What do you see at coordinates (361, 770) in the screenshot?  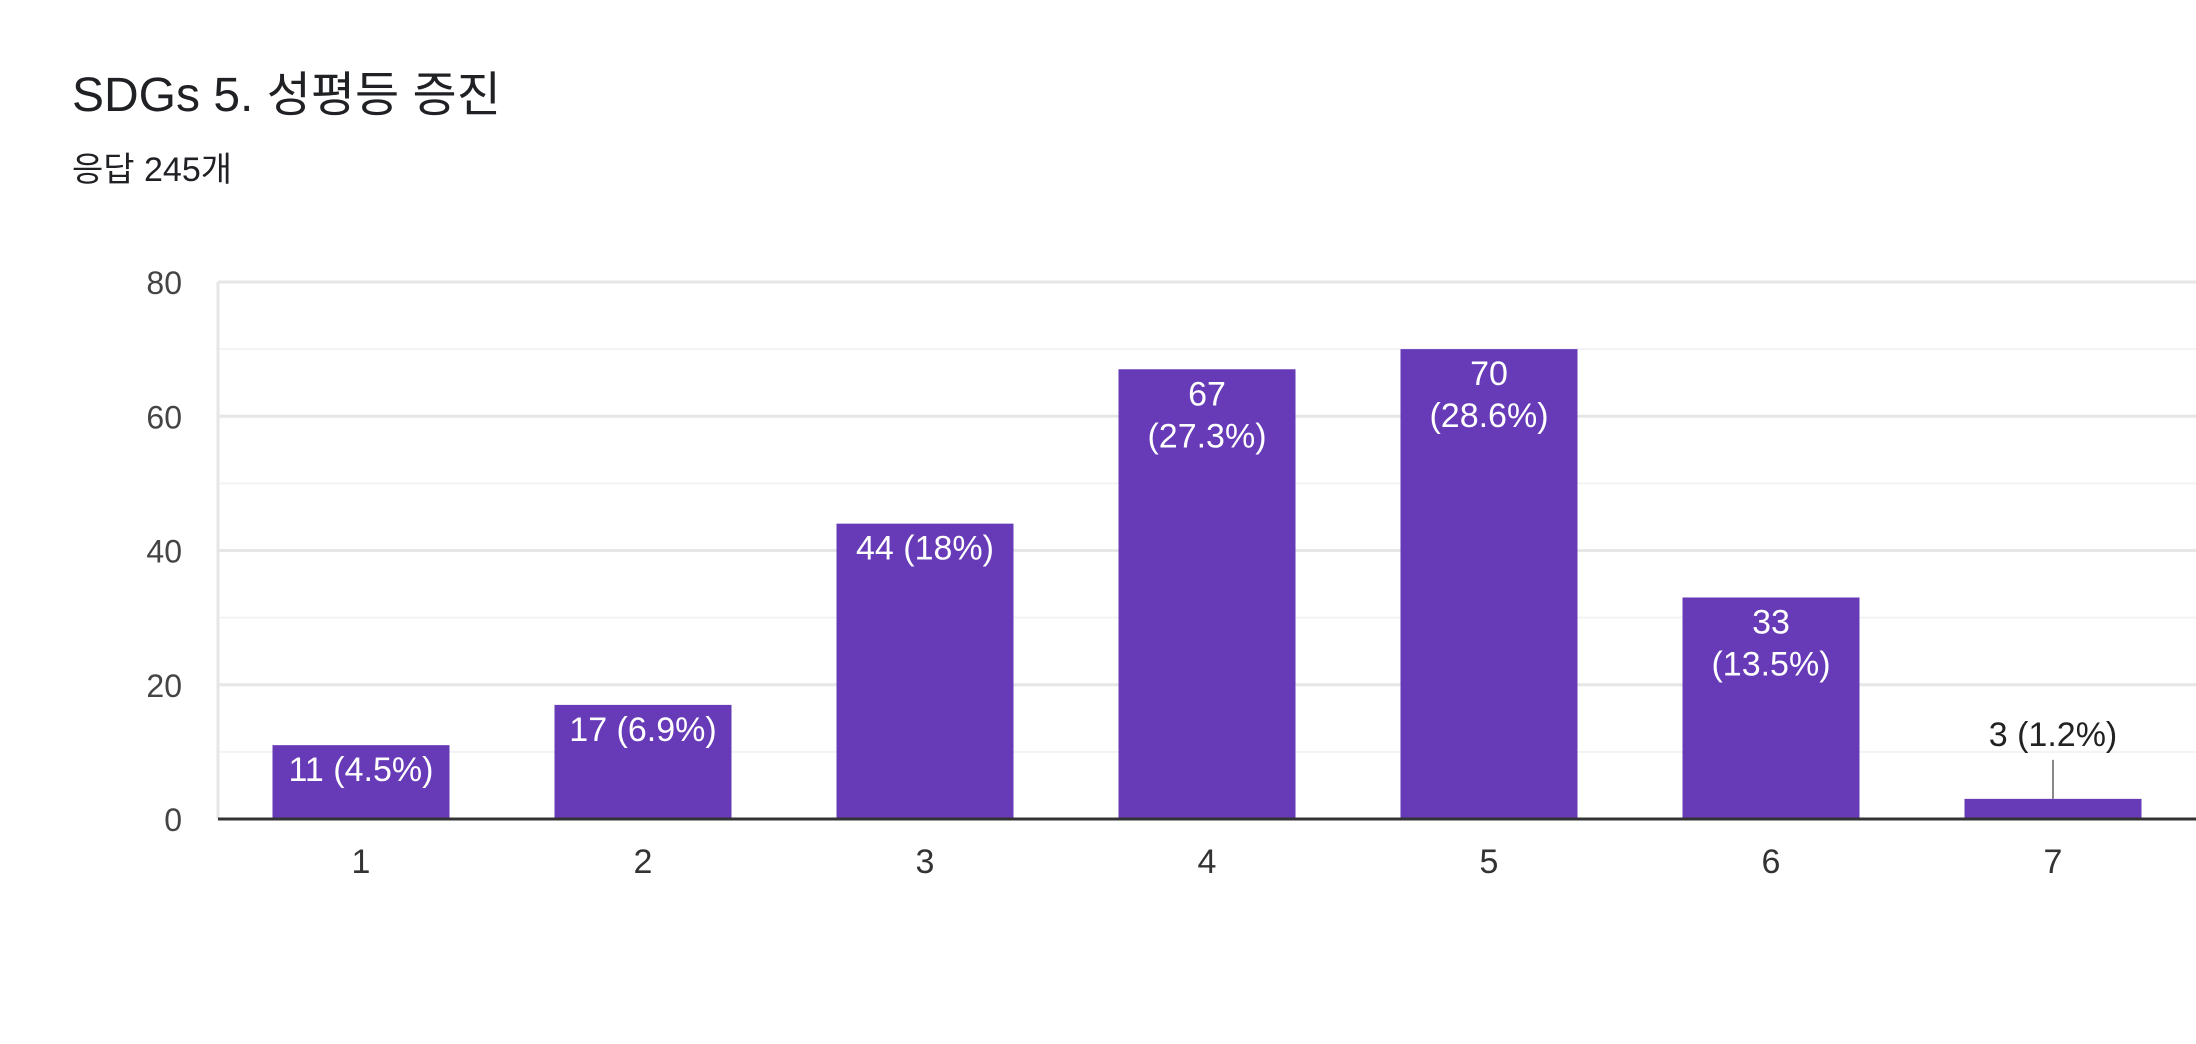 I see `data-label: 11 (4.5%)` at bounding box center [361, 770].